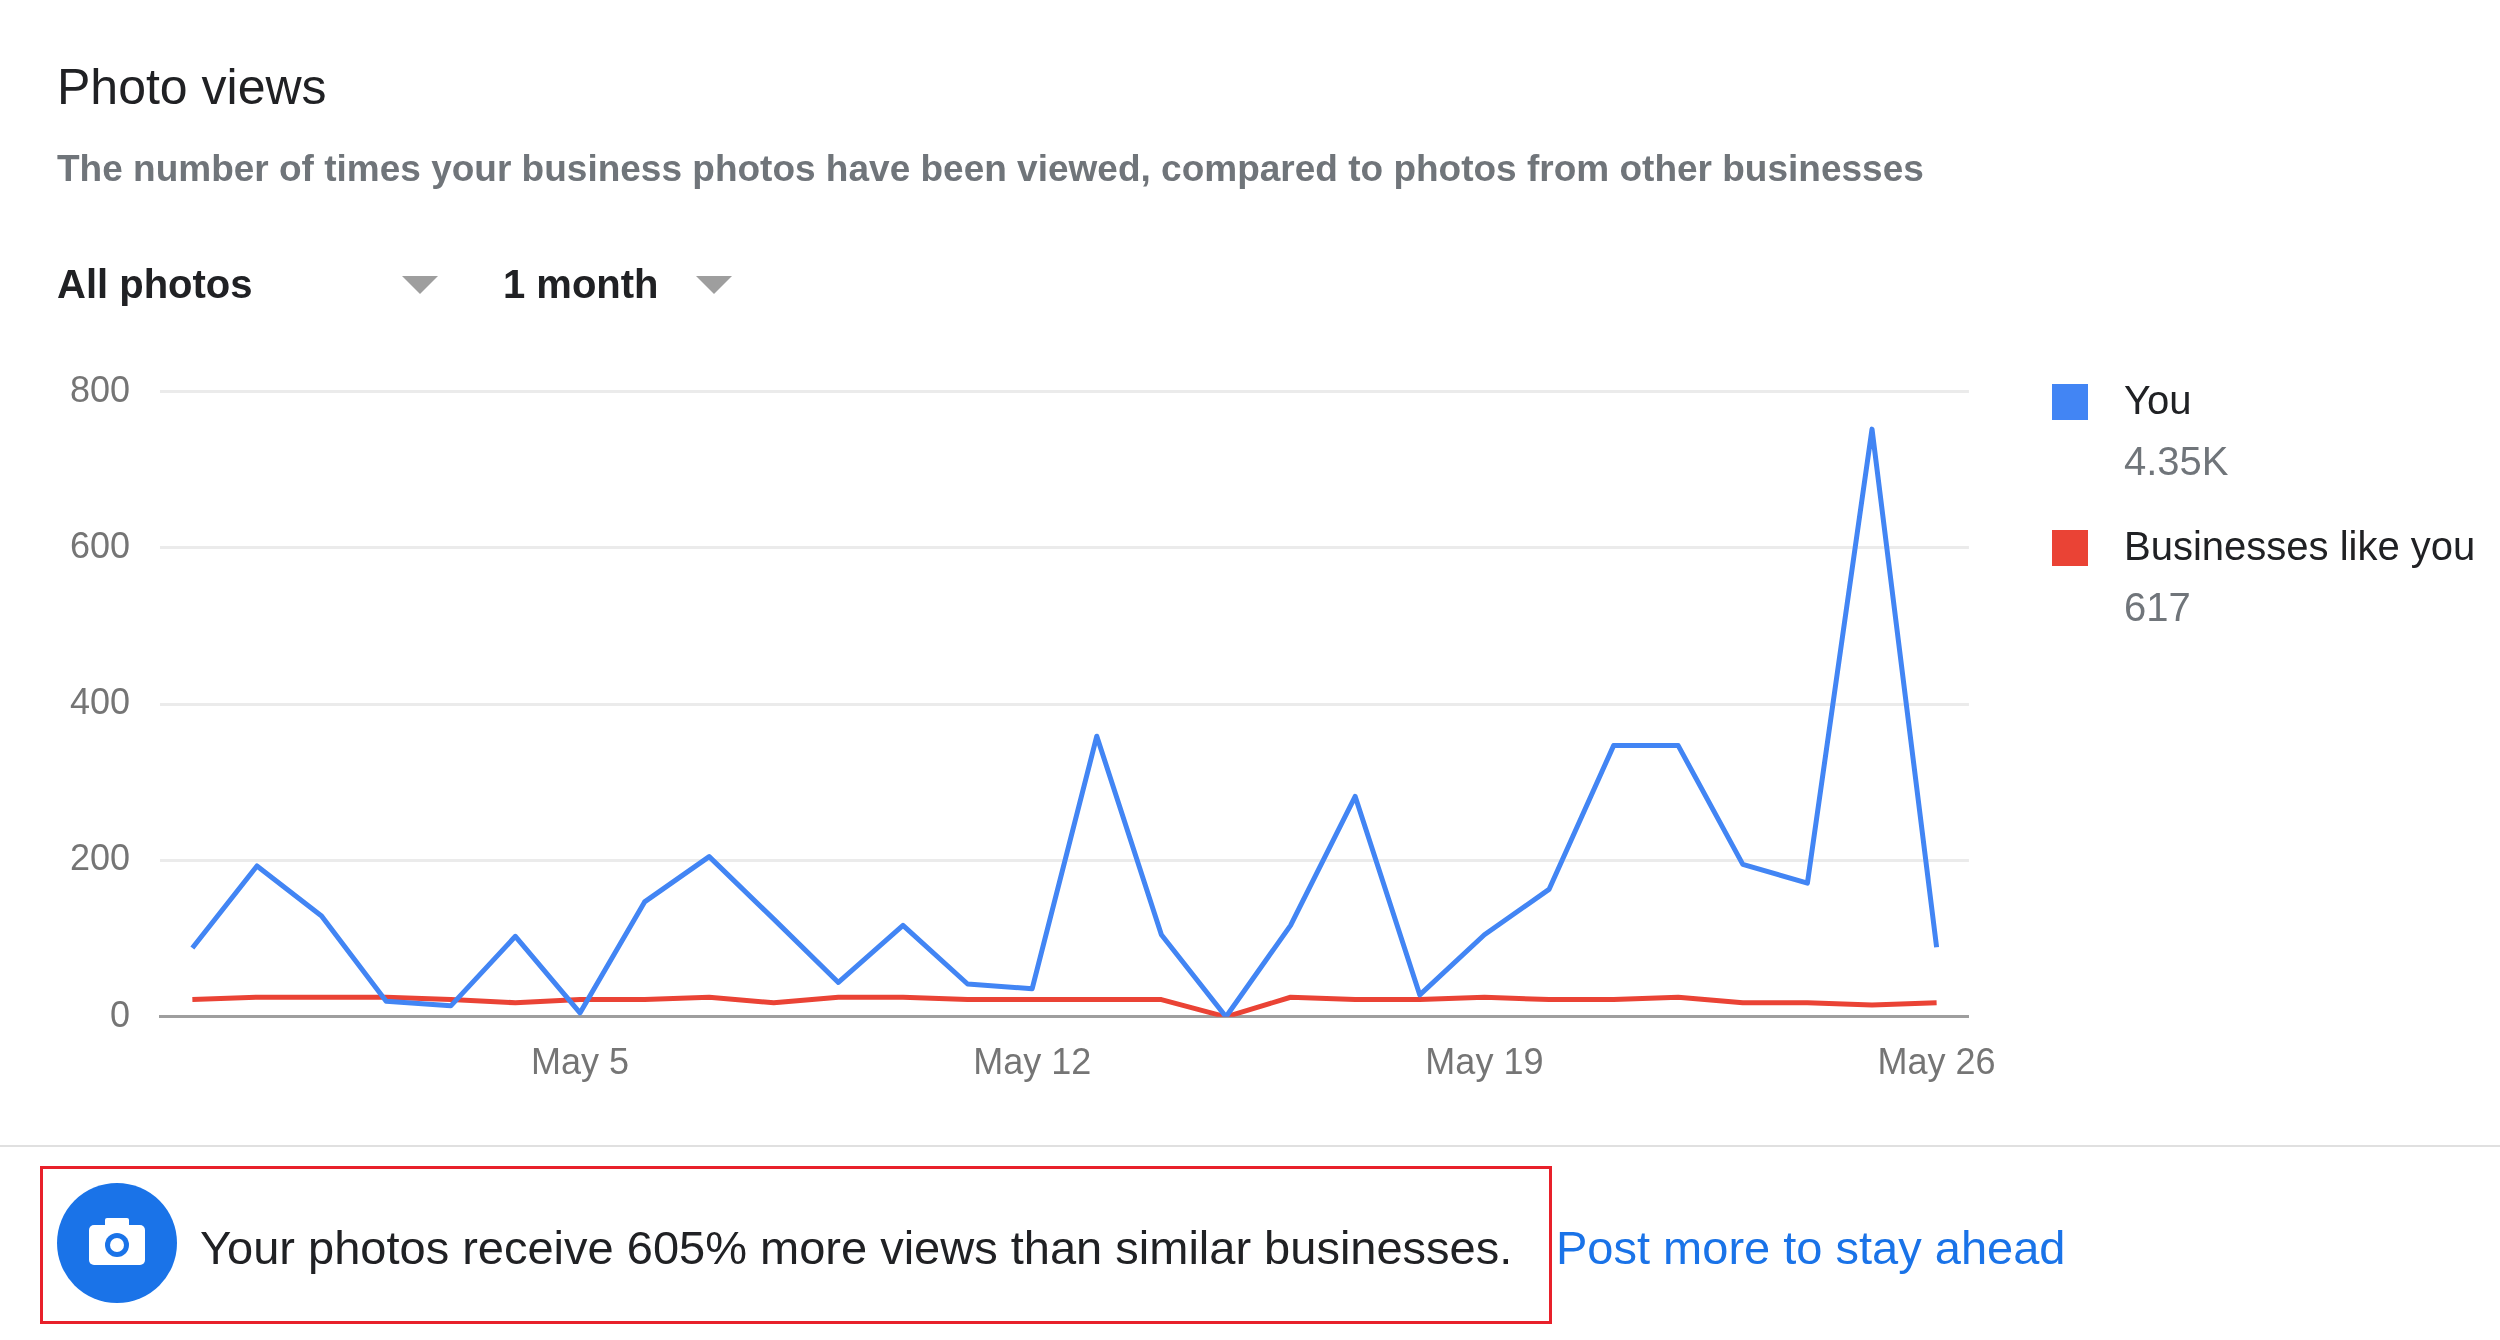  I want to click on text: Your photos receive 605% more views than similar businesses., so click(856, 1247).